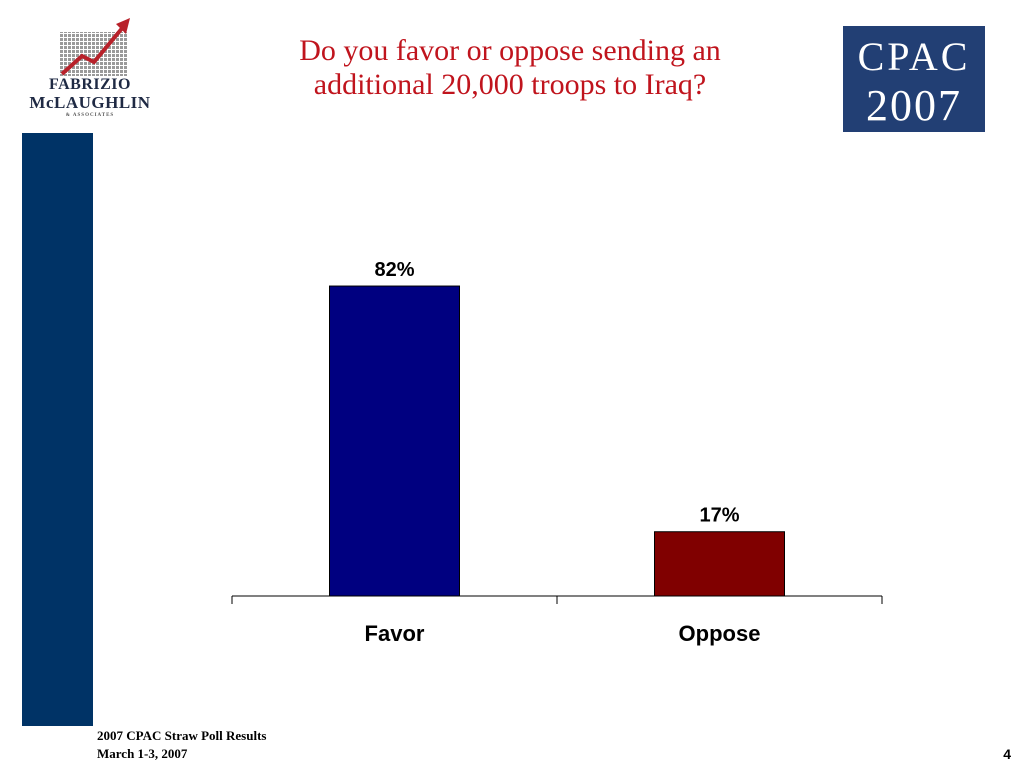  What do you see at coordinates (95, 47) in the screenshot?
I see `rising-arrow-grid-icon` at bounding box center [95, 47].